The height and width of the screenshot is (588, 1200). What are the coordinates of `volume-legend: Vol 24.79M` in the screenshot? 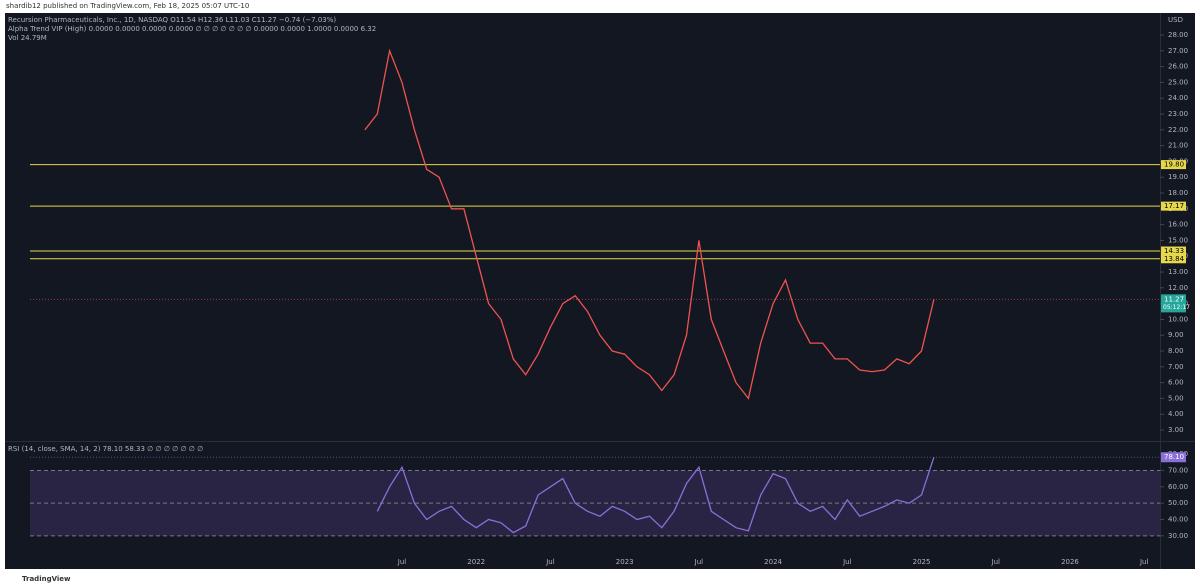 It's located at (27, 38).